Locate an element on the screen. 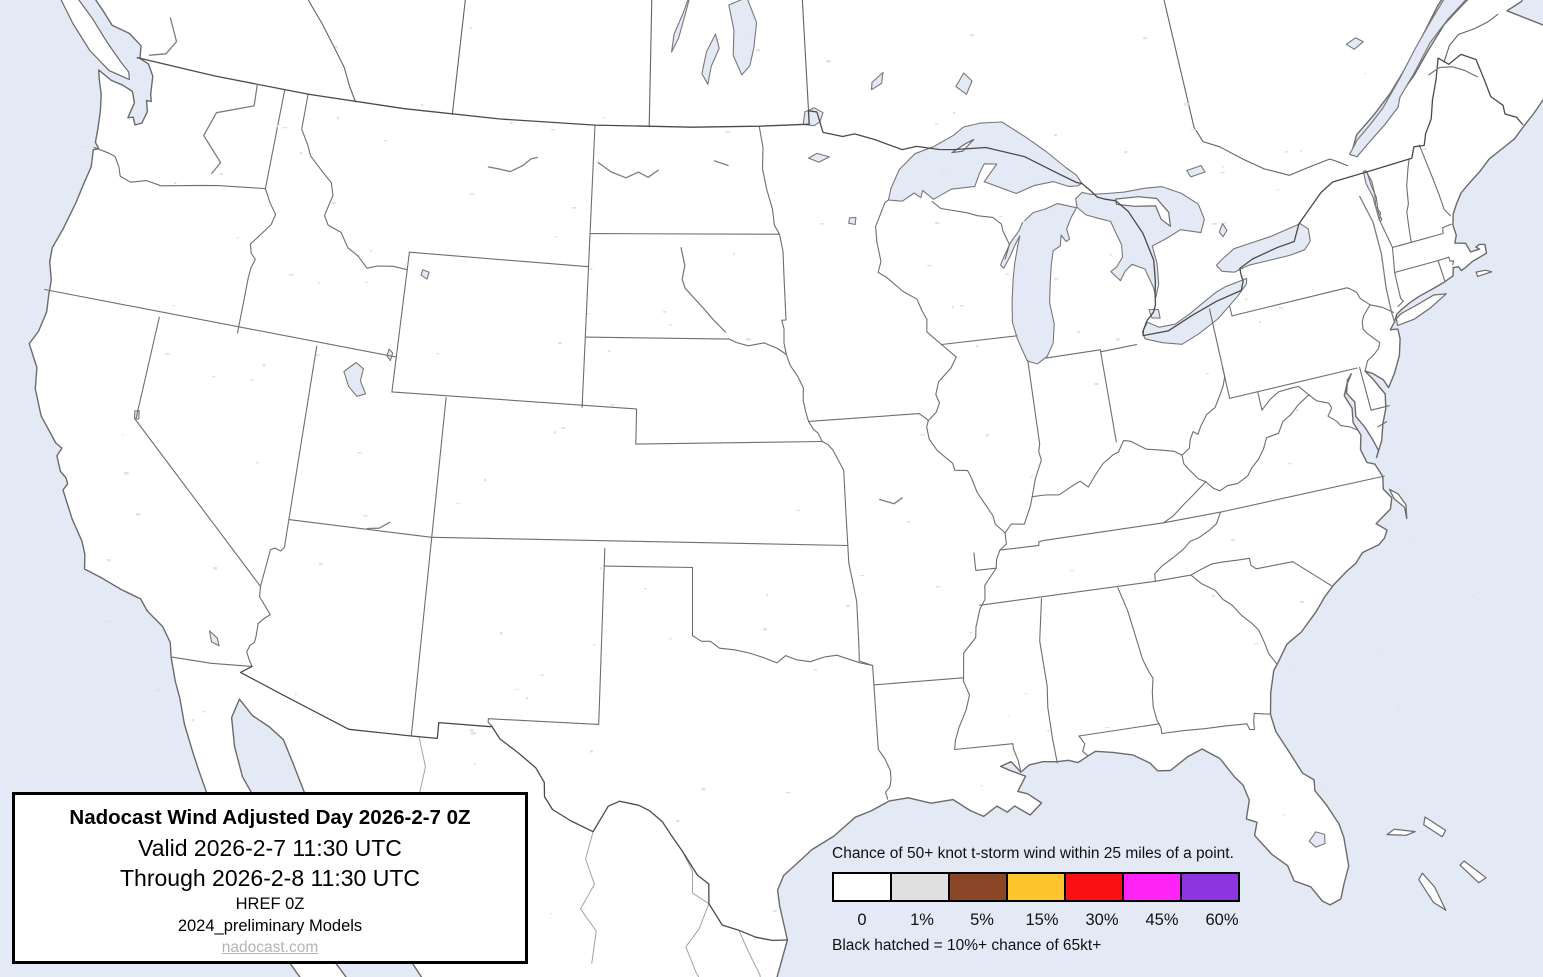 The width and height of the screenshot is (1543, 977). legend-label: 5% is located at coordinates (982, 920).